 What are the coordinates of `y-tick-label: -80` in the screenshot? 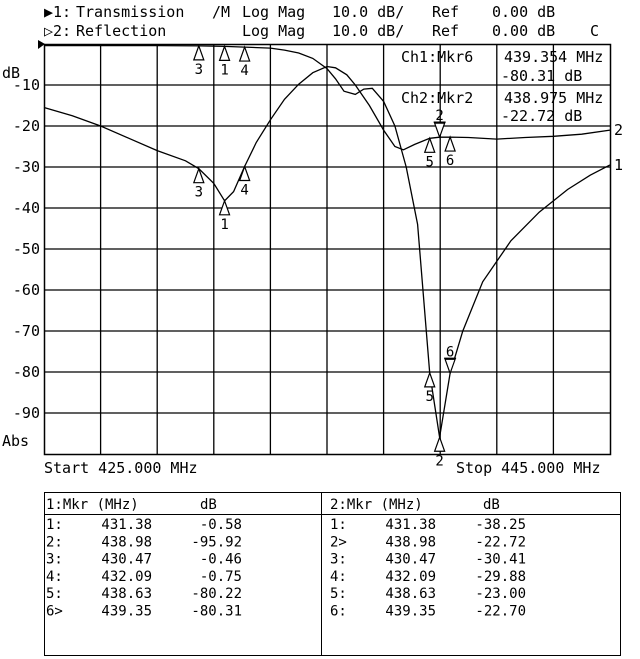 It's located at (26, 372).